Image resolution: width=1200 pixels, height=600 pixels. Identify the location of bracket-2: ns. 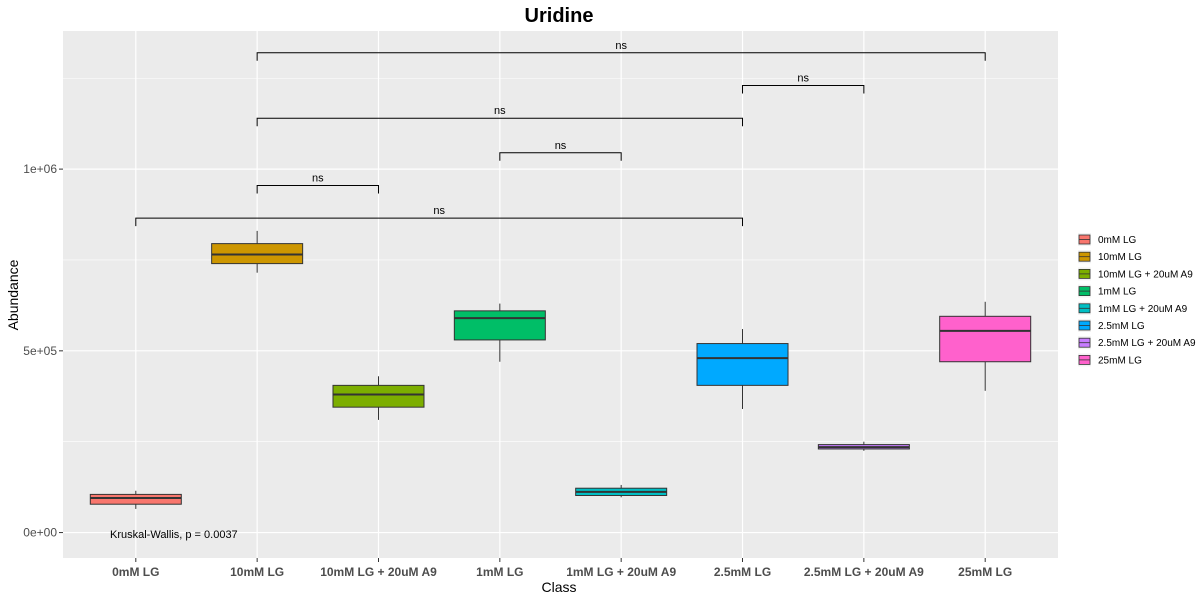
(560, 150).